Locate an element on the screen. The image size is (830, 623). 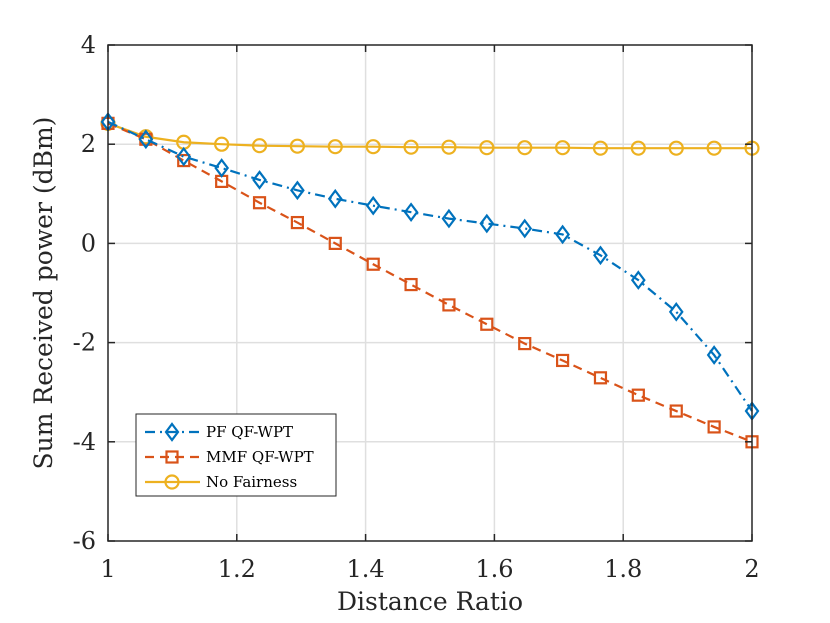
legend-entry: No Fairness is located at coordinates (221, 482).